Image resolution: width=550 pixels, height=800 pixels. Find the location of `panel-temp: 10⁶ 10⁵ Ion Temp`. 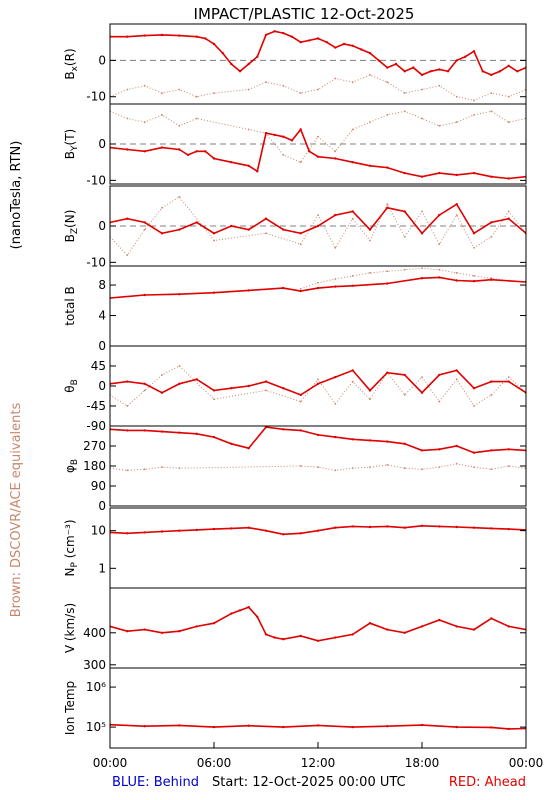

panel-temp: 10⁶ 10⁵ Ion Temp is located at coordinates (295, 708).